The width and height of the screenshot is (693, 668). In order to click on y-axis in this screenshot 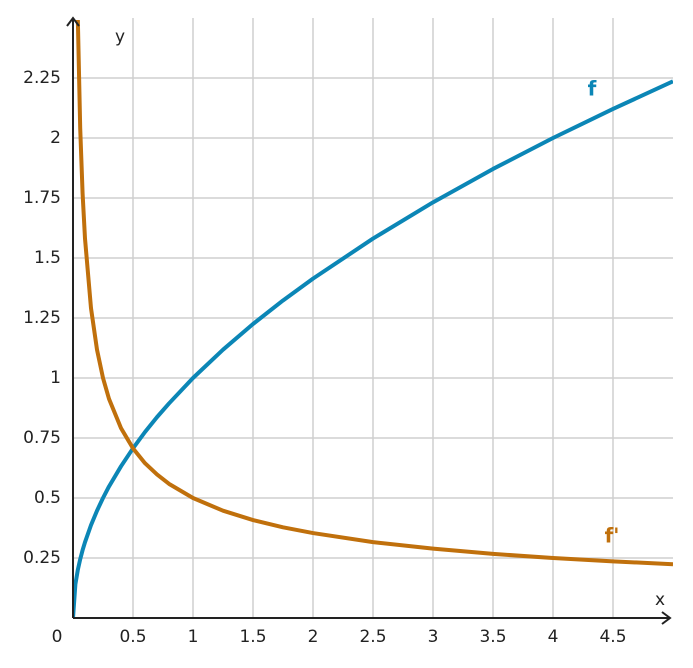, I will do `click(73, 317)`.